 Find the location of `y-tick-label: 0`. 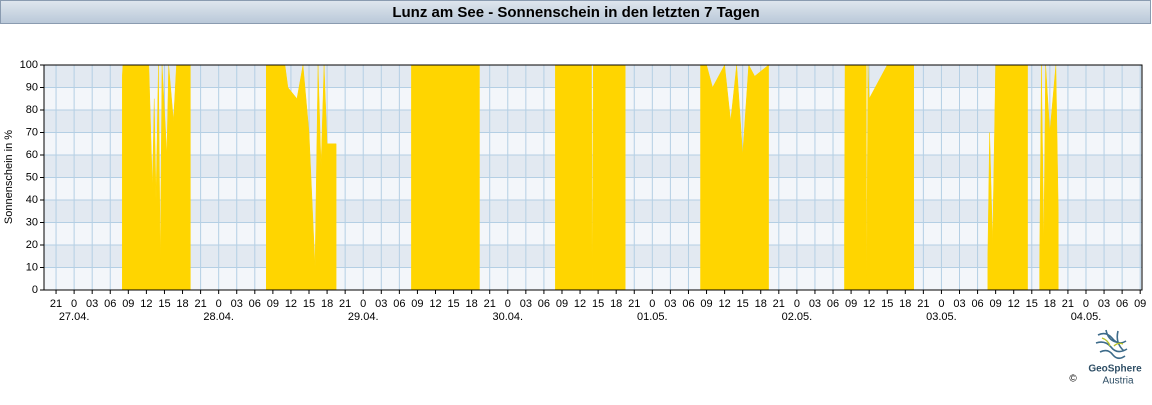

y-tick-label: 0 is located at coordinates (35, 290).